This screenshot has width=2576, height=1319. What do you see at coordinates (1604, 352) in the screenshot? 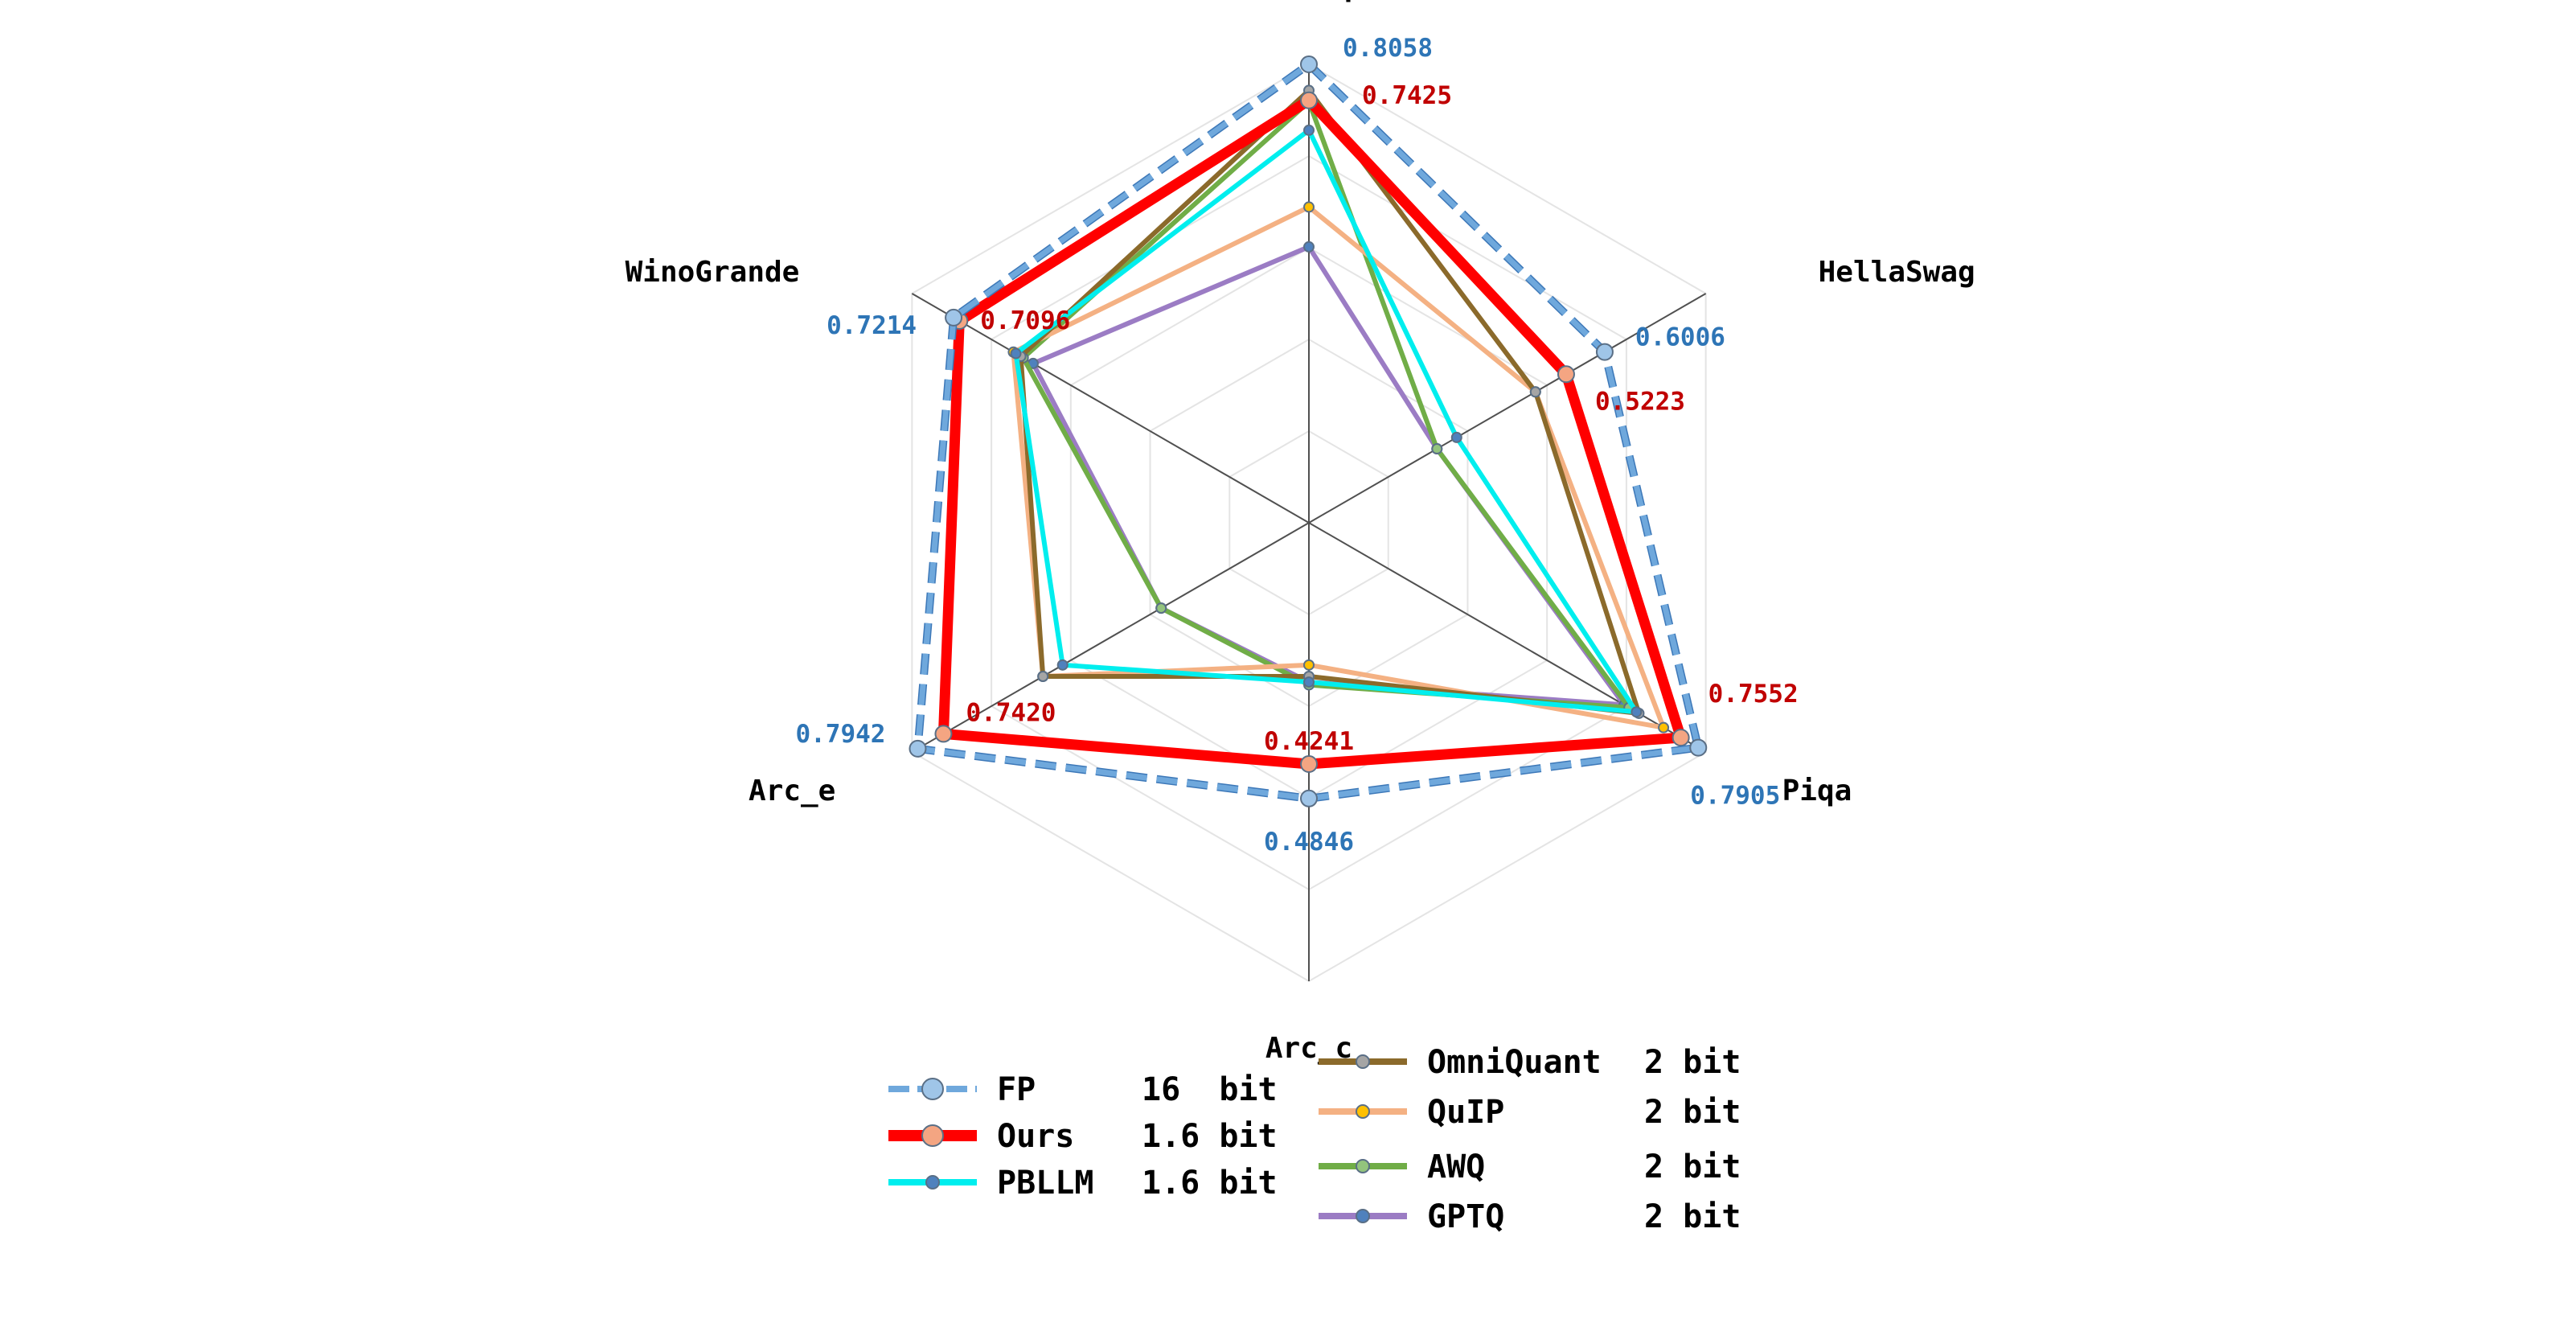
I see `point-fp-hellaswag` at bounding box center [1604, 352].